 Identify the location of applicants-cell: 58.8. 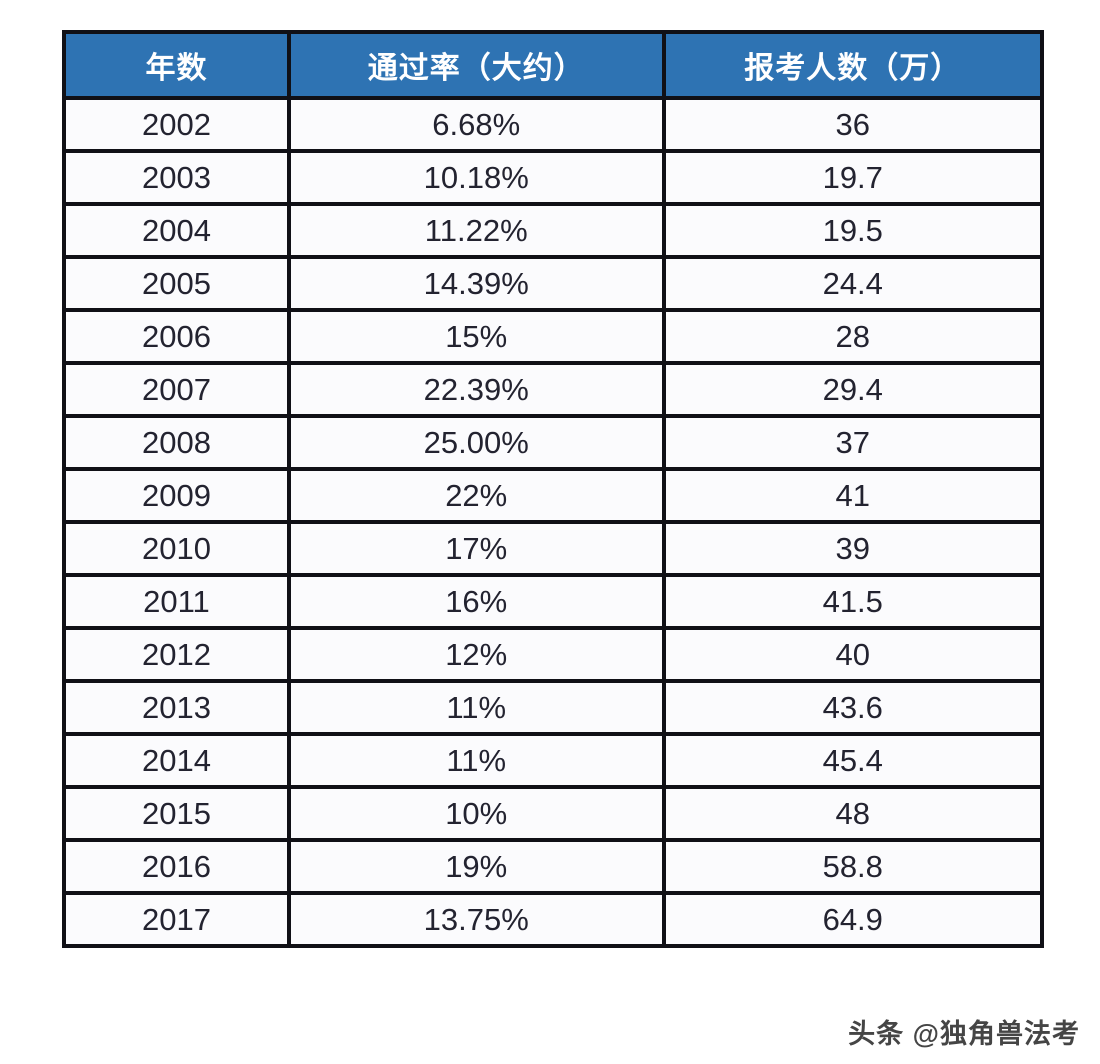
(852, 866).